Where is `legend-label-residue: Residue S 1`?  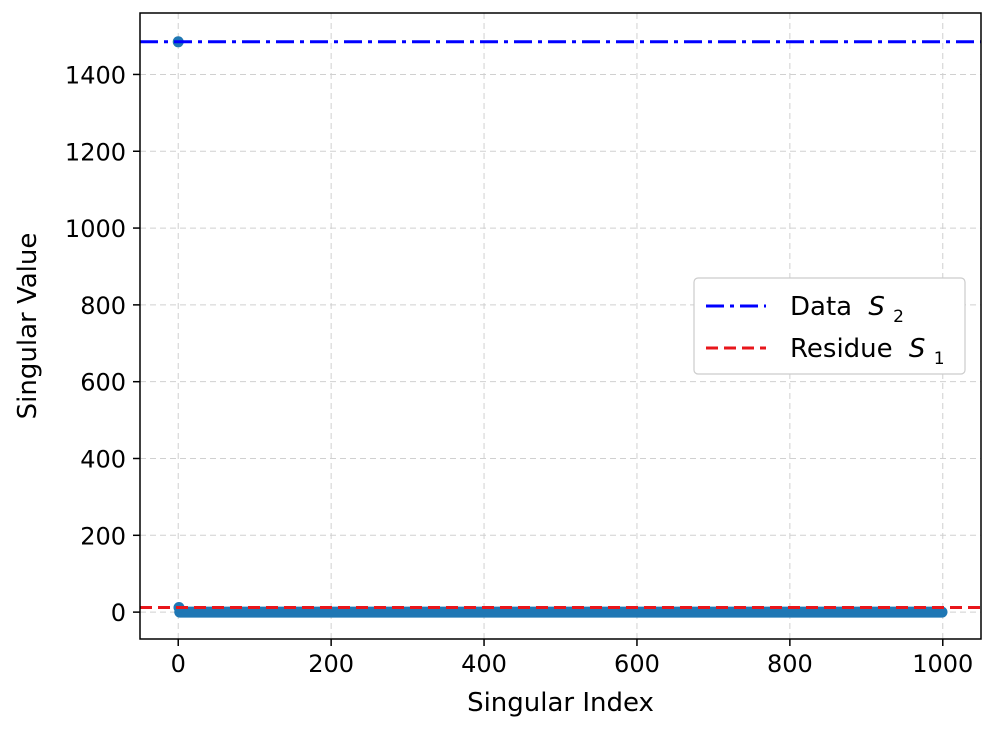
legend-label-residue: Residue S 1 is located at coordinates (867, 351).